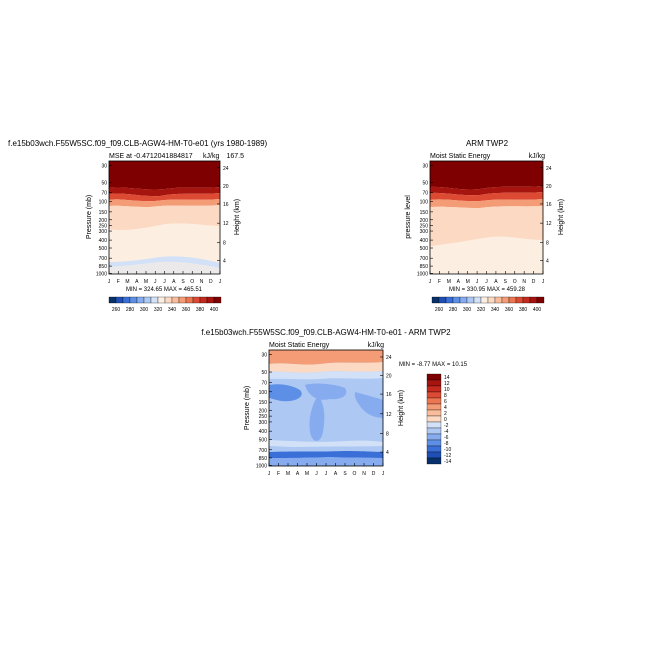 This screenshot has height=654, width=654. I want to click on y-tick-label: 70, so click(425, 194).